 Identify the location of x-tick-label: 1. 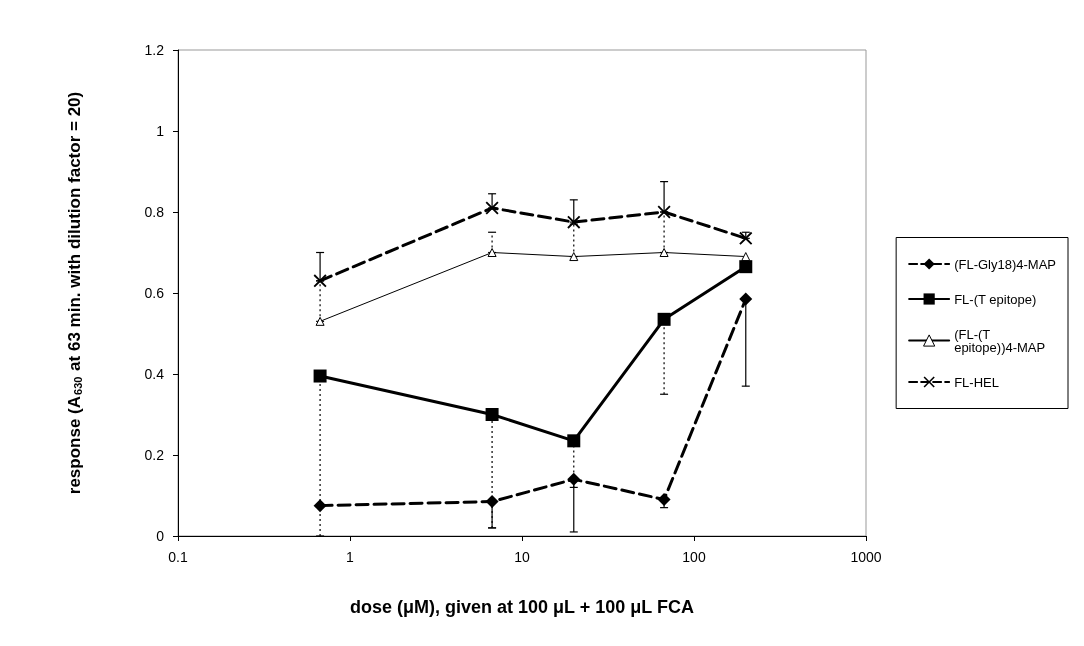
(350, 557).